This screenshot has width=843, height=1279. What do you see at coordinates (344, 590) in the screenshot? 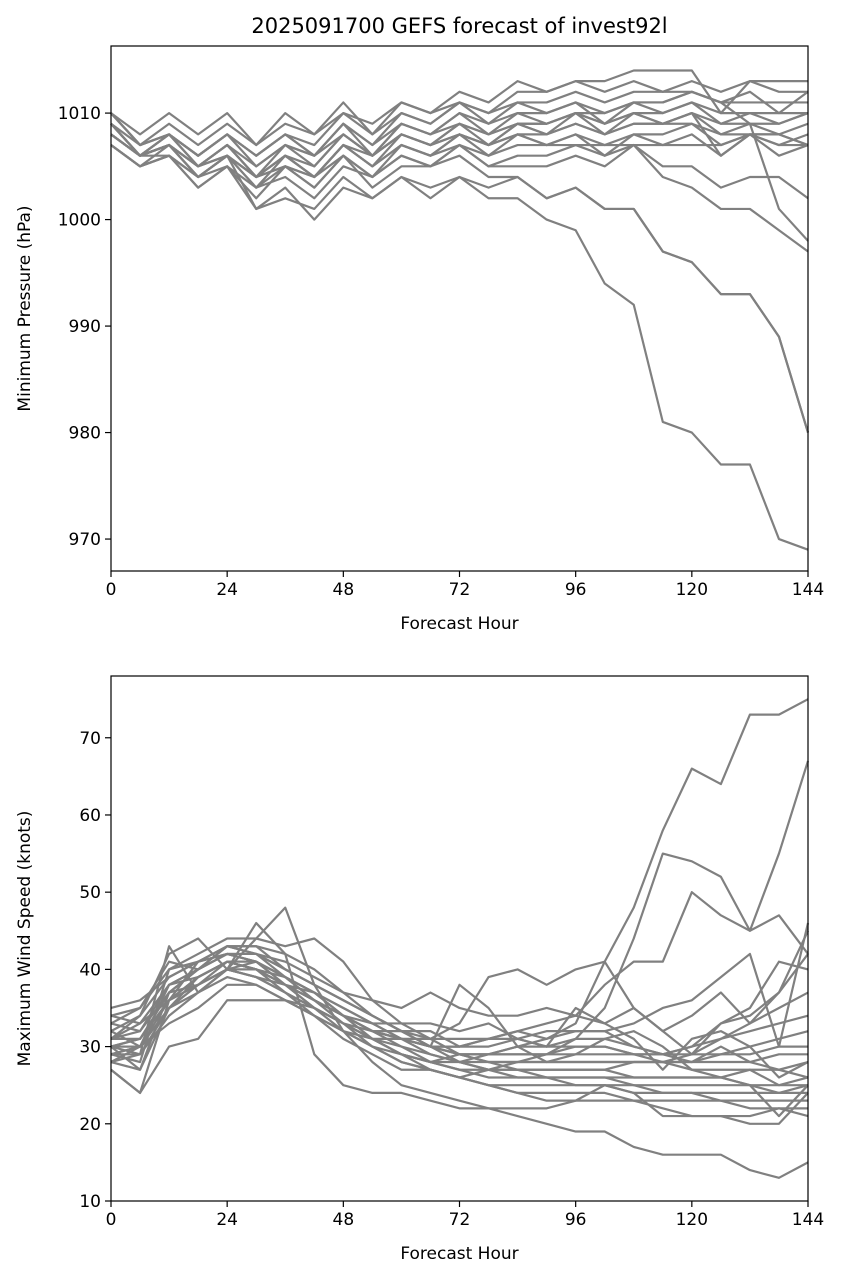
I see `pressure-x-tick-label: 48` at bounding box center [344, 590].